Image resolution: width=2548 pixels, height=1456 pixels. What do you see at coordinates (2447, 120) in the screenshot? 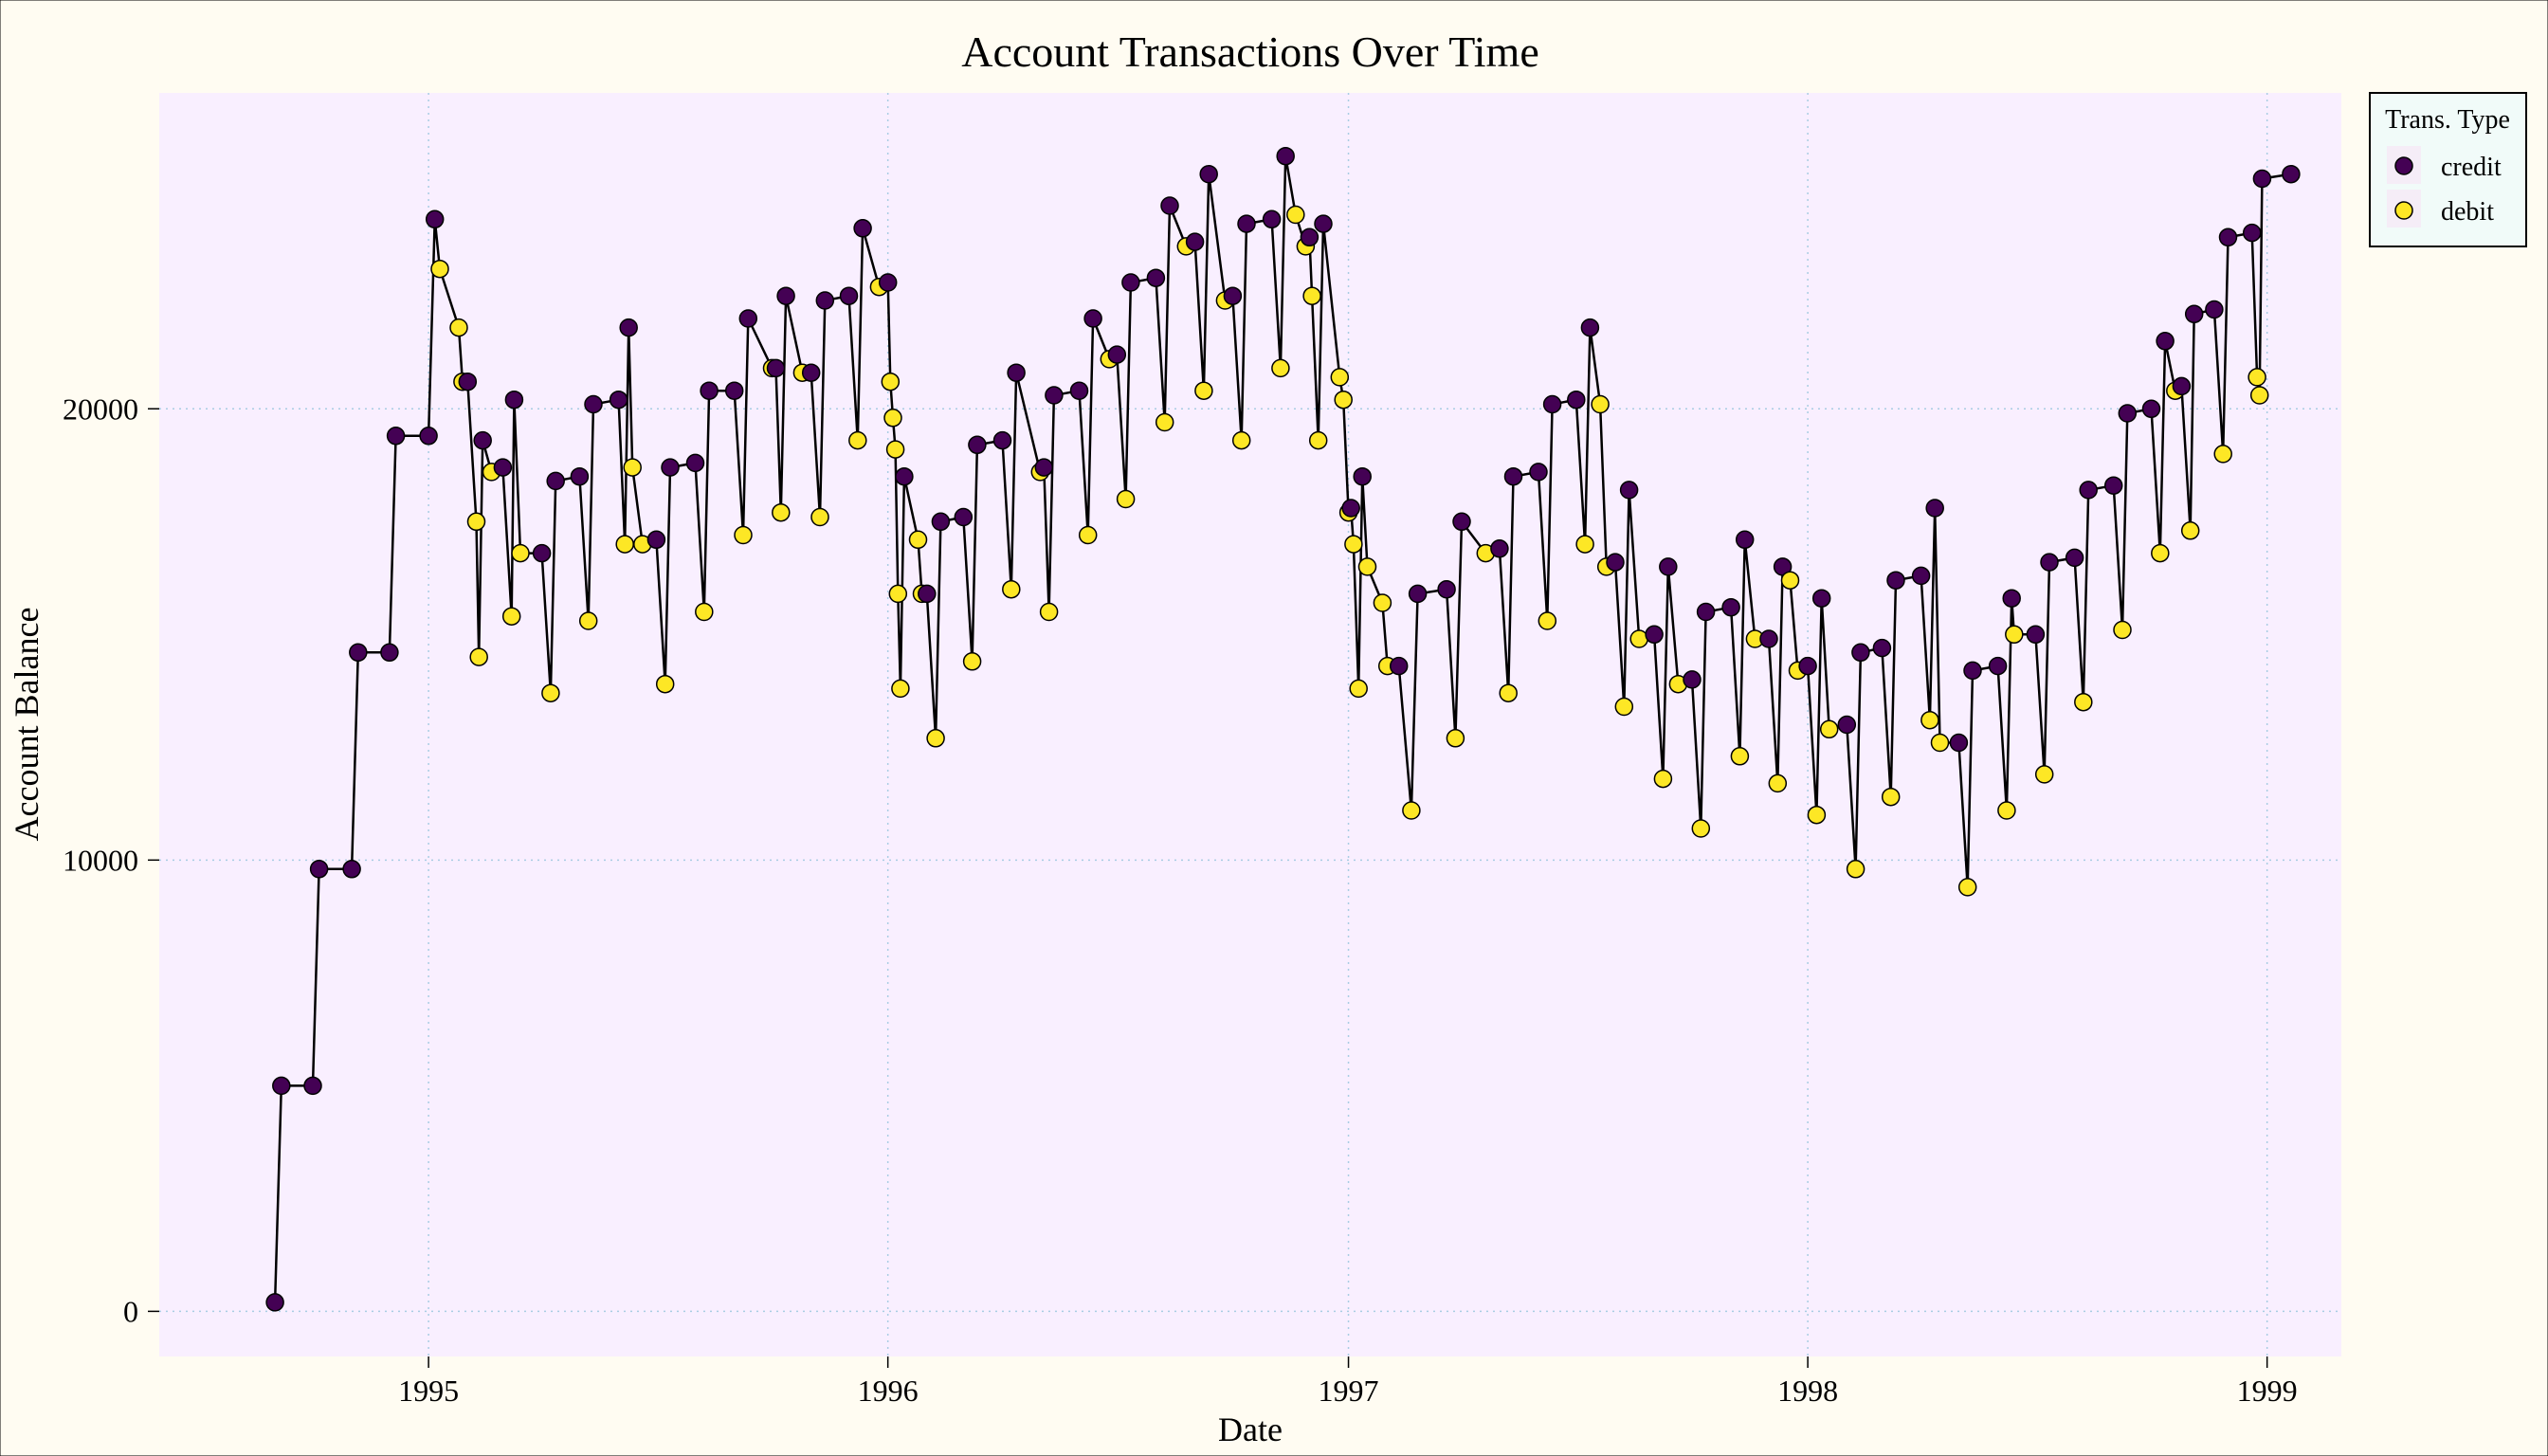
I see `legend-title: Trans. Type` at bounding box center [2447, 120].